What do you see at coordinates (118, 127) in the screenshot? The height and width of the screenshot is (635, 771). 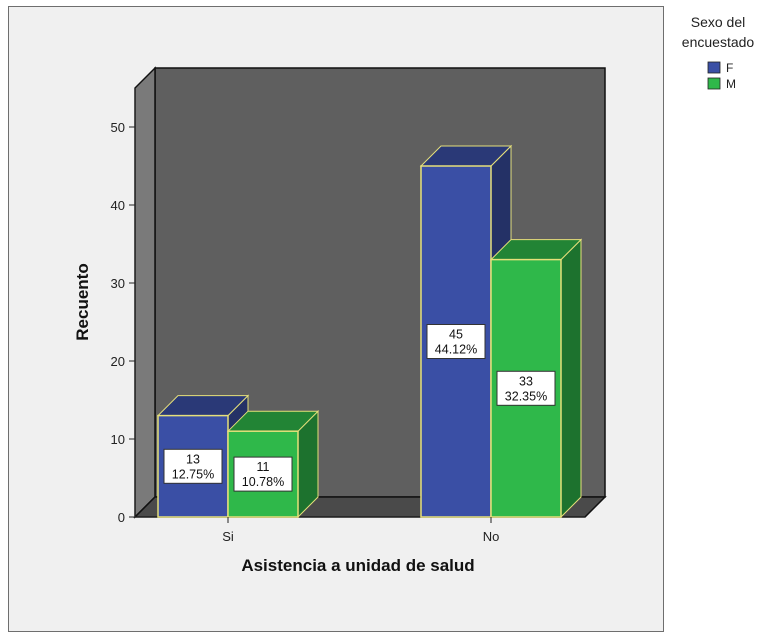 I see `y-tick-label: 50` at bounding box center [118, 127].